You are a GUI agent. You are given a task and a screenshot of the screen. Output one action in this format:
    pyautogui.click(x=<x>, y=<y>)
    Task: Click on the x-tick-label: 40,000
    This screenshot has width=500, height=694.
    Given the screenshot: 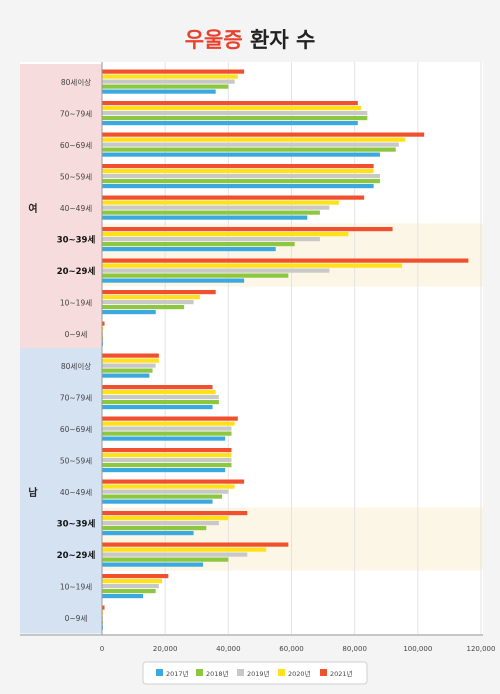 What is the action you would take?
    pyautogui.click(x=228, y=649)
    